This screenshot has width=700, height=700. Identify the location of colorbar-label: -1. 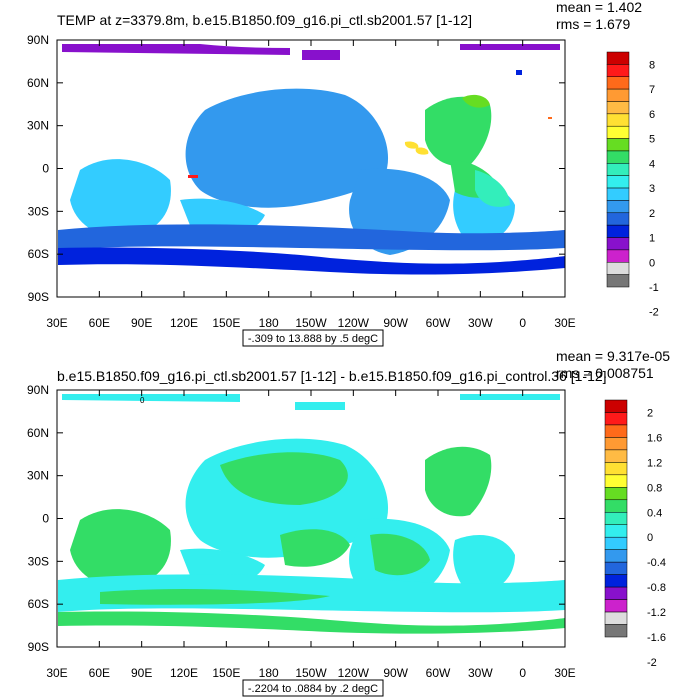
(654, 288).